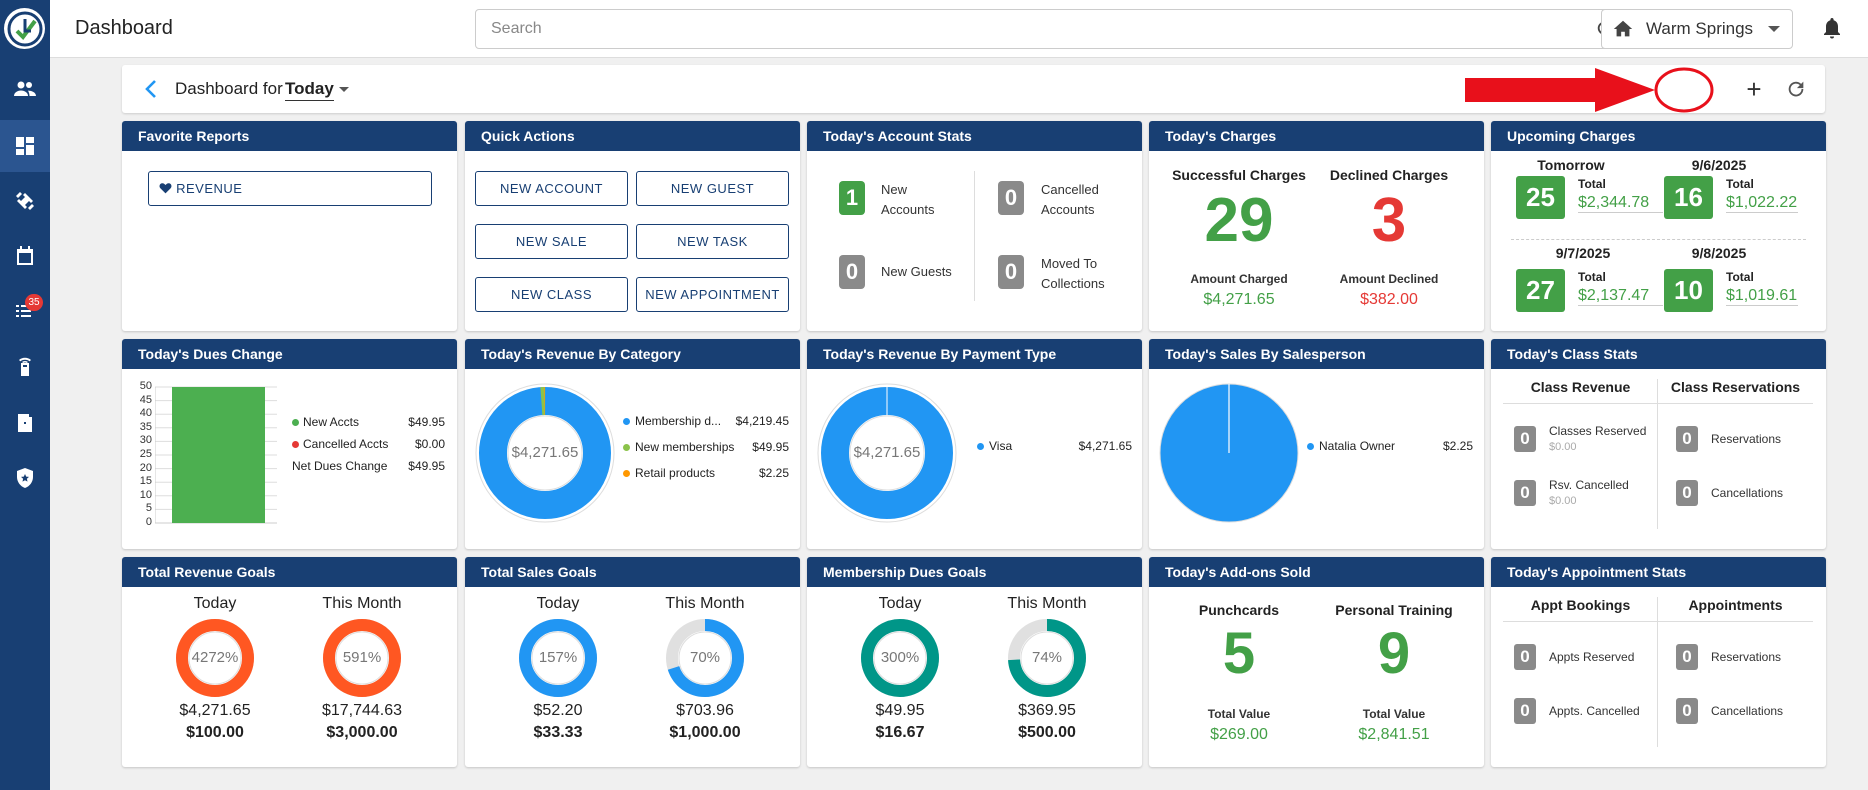 Image resolution: width=1868 pixels, height=790 pixels. What do you see at coordinates (25, 311) in the screenshot?
I see `sidebar-item-tasks: 35` at bounding box center [25, 311].